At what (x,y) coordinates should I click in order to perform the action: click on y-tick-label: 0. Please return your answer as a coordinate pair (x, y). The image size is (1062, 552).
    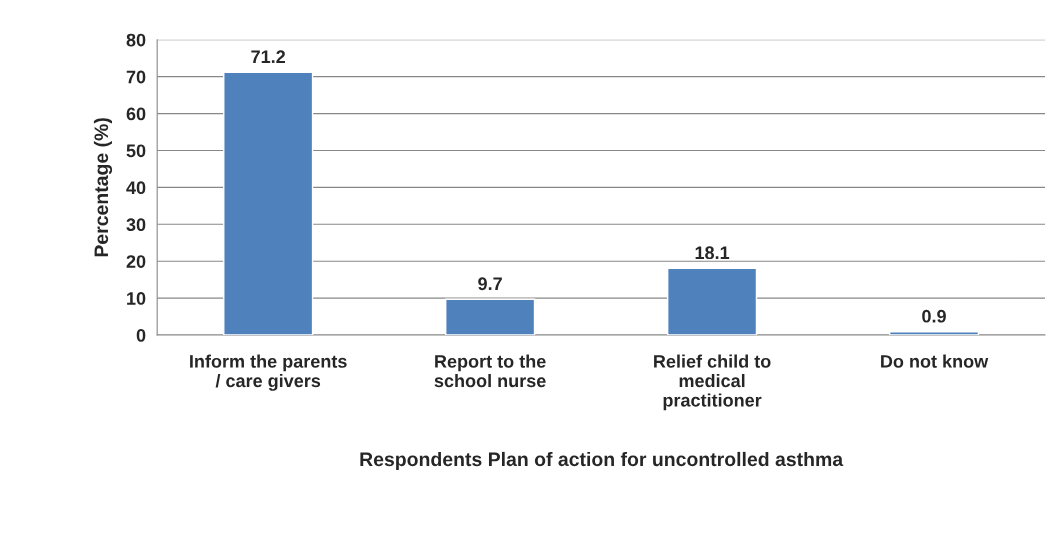
    Looking at the image, I should click on (141, 335).